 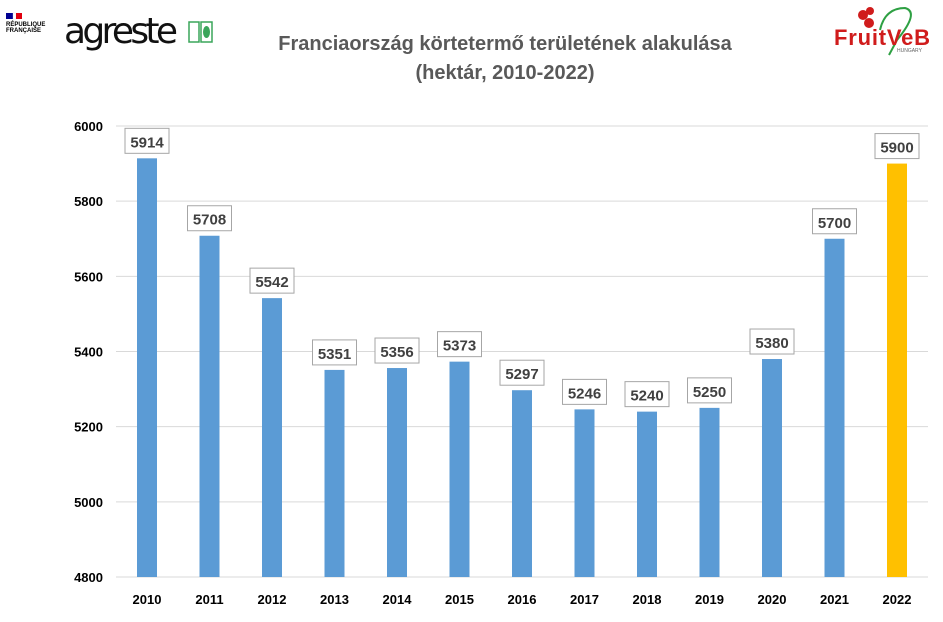 I want to click on svg-text: FruitVeB, so click(x=882, y=37).